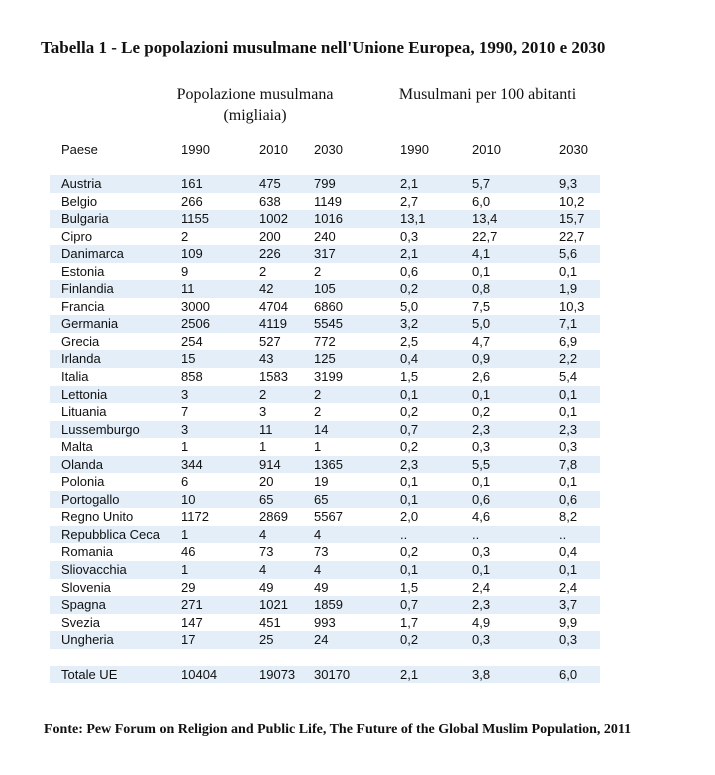  I want to click on column-header-country: Paese, so click(79, 149).